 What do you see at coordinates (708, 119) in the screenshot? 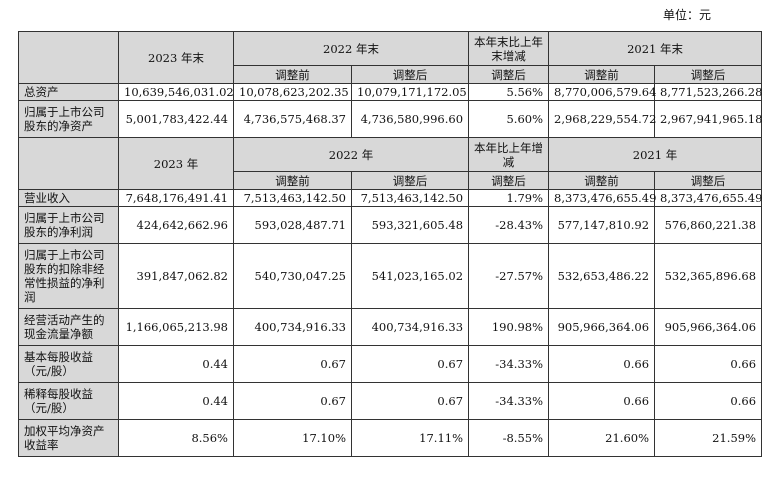
I see `cell-value: 2,967,941,965.18` at bounding box center [708, 119].